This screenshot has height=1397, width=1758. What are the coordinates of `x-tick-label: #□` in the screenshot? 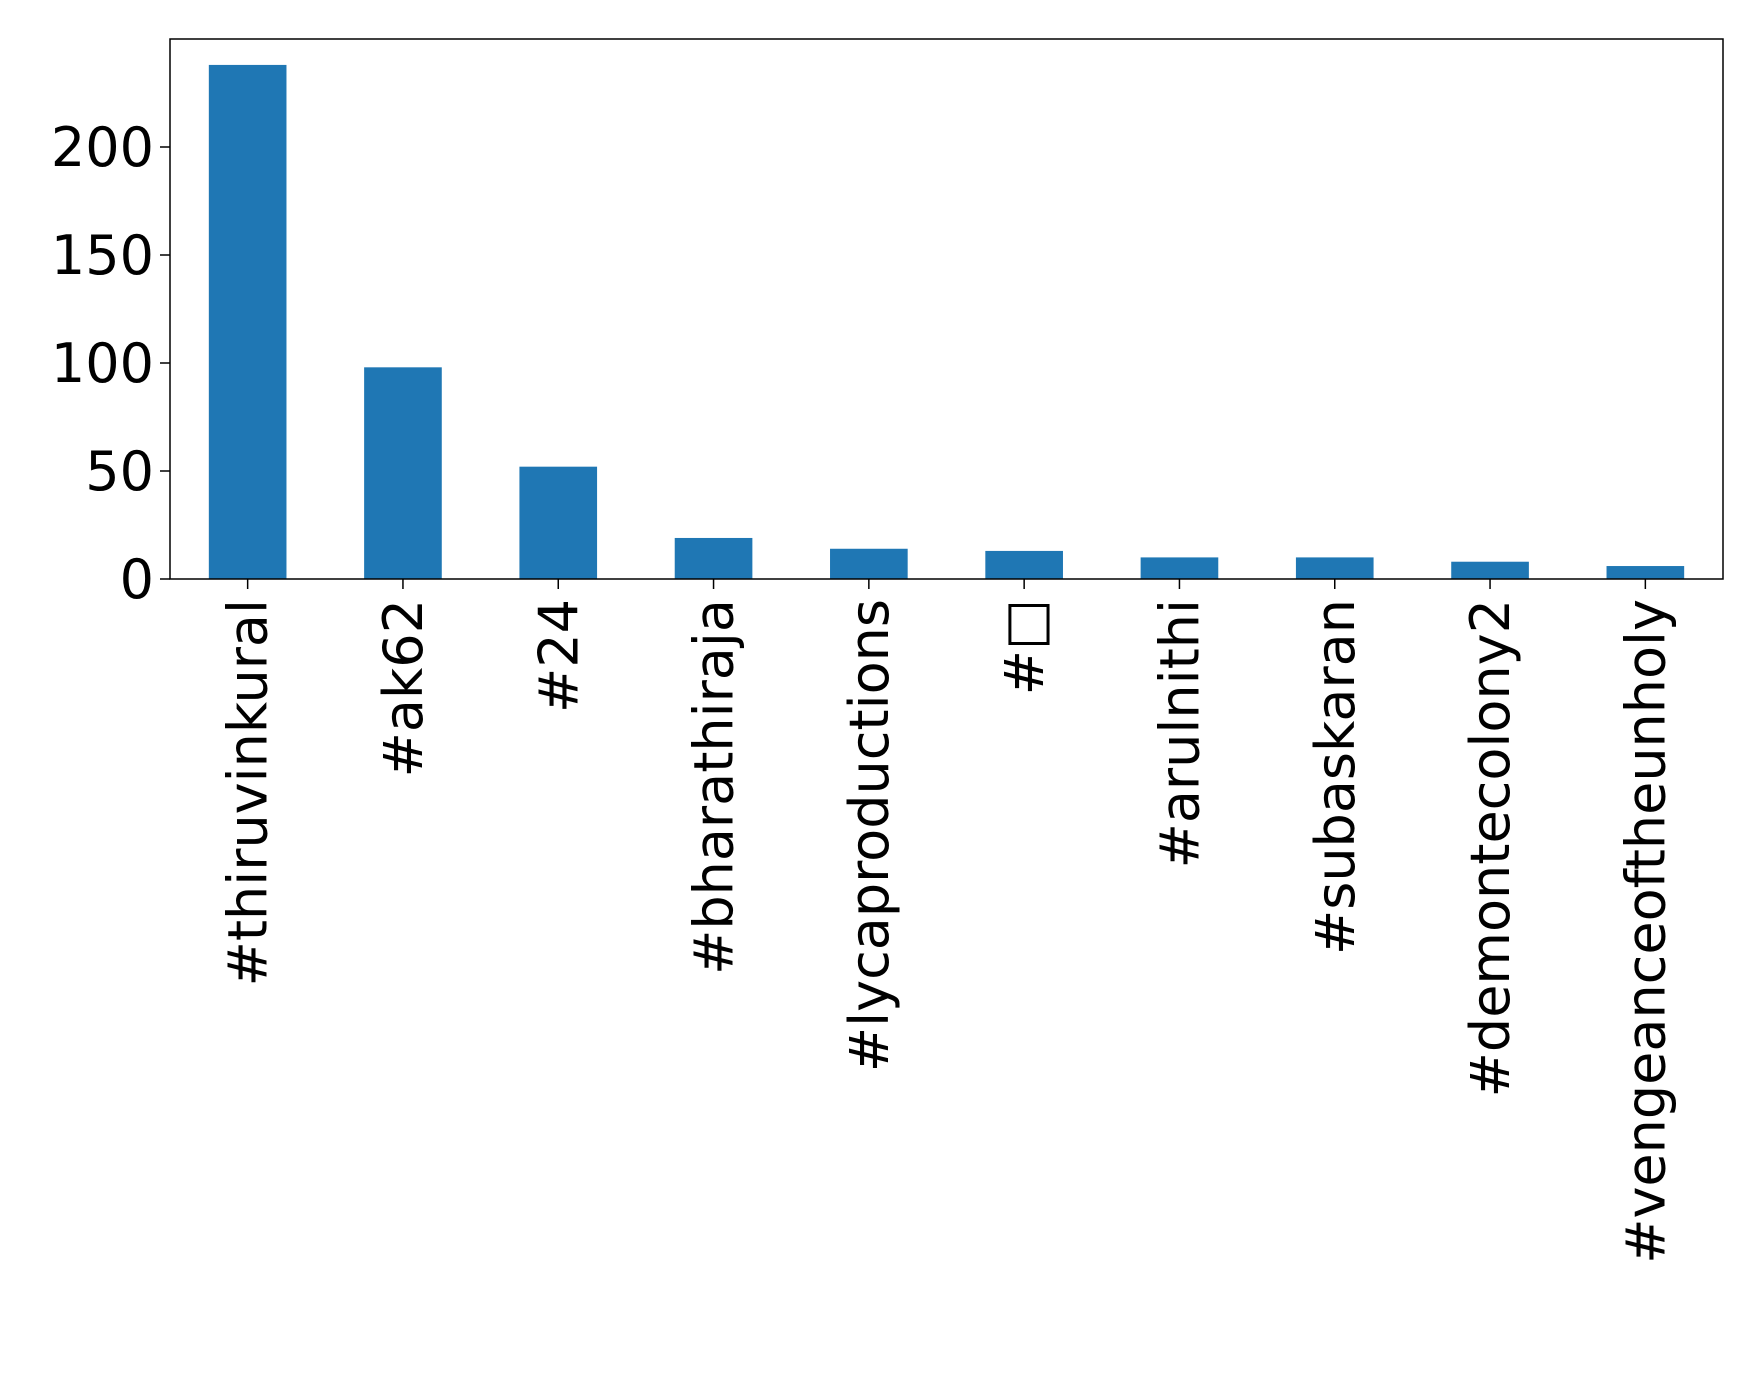 It's located at (1024, 647).